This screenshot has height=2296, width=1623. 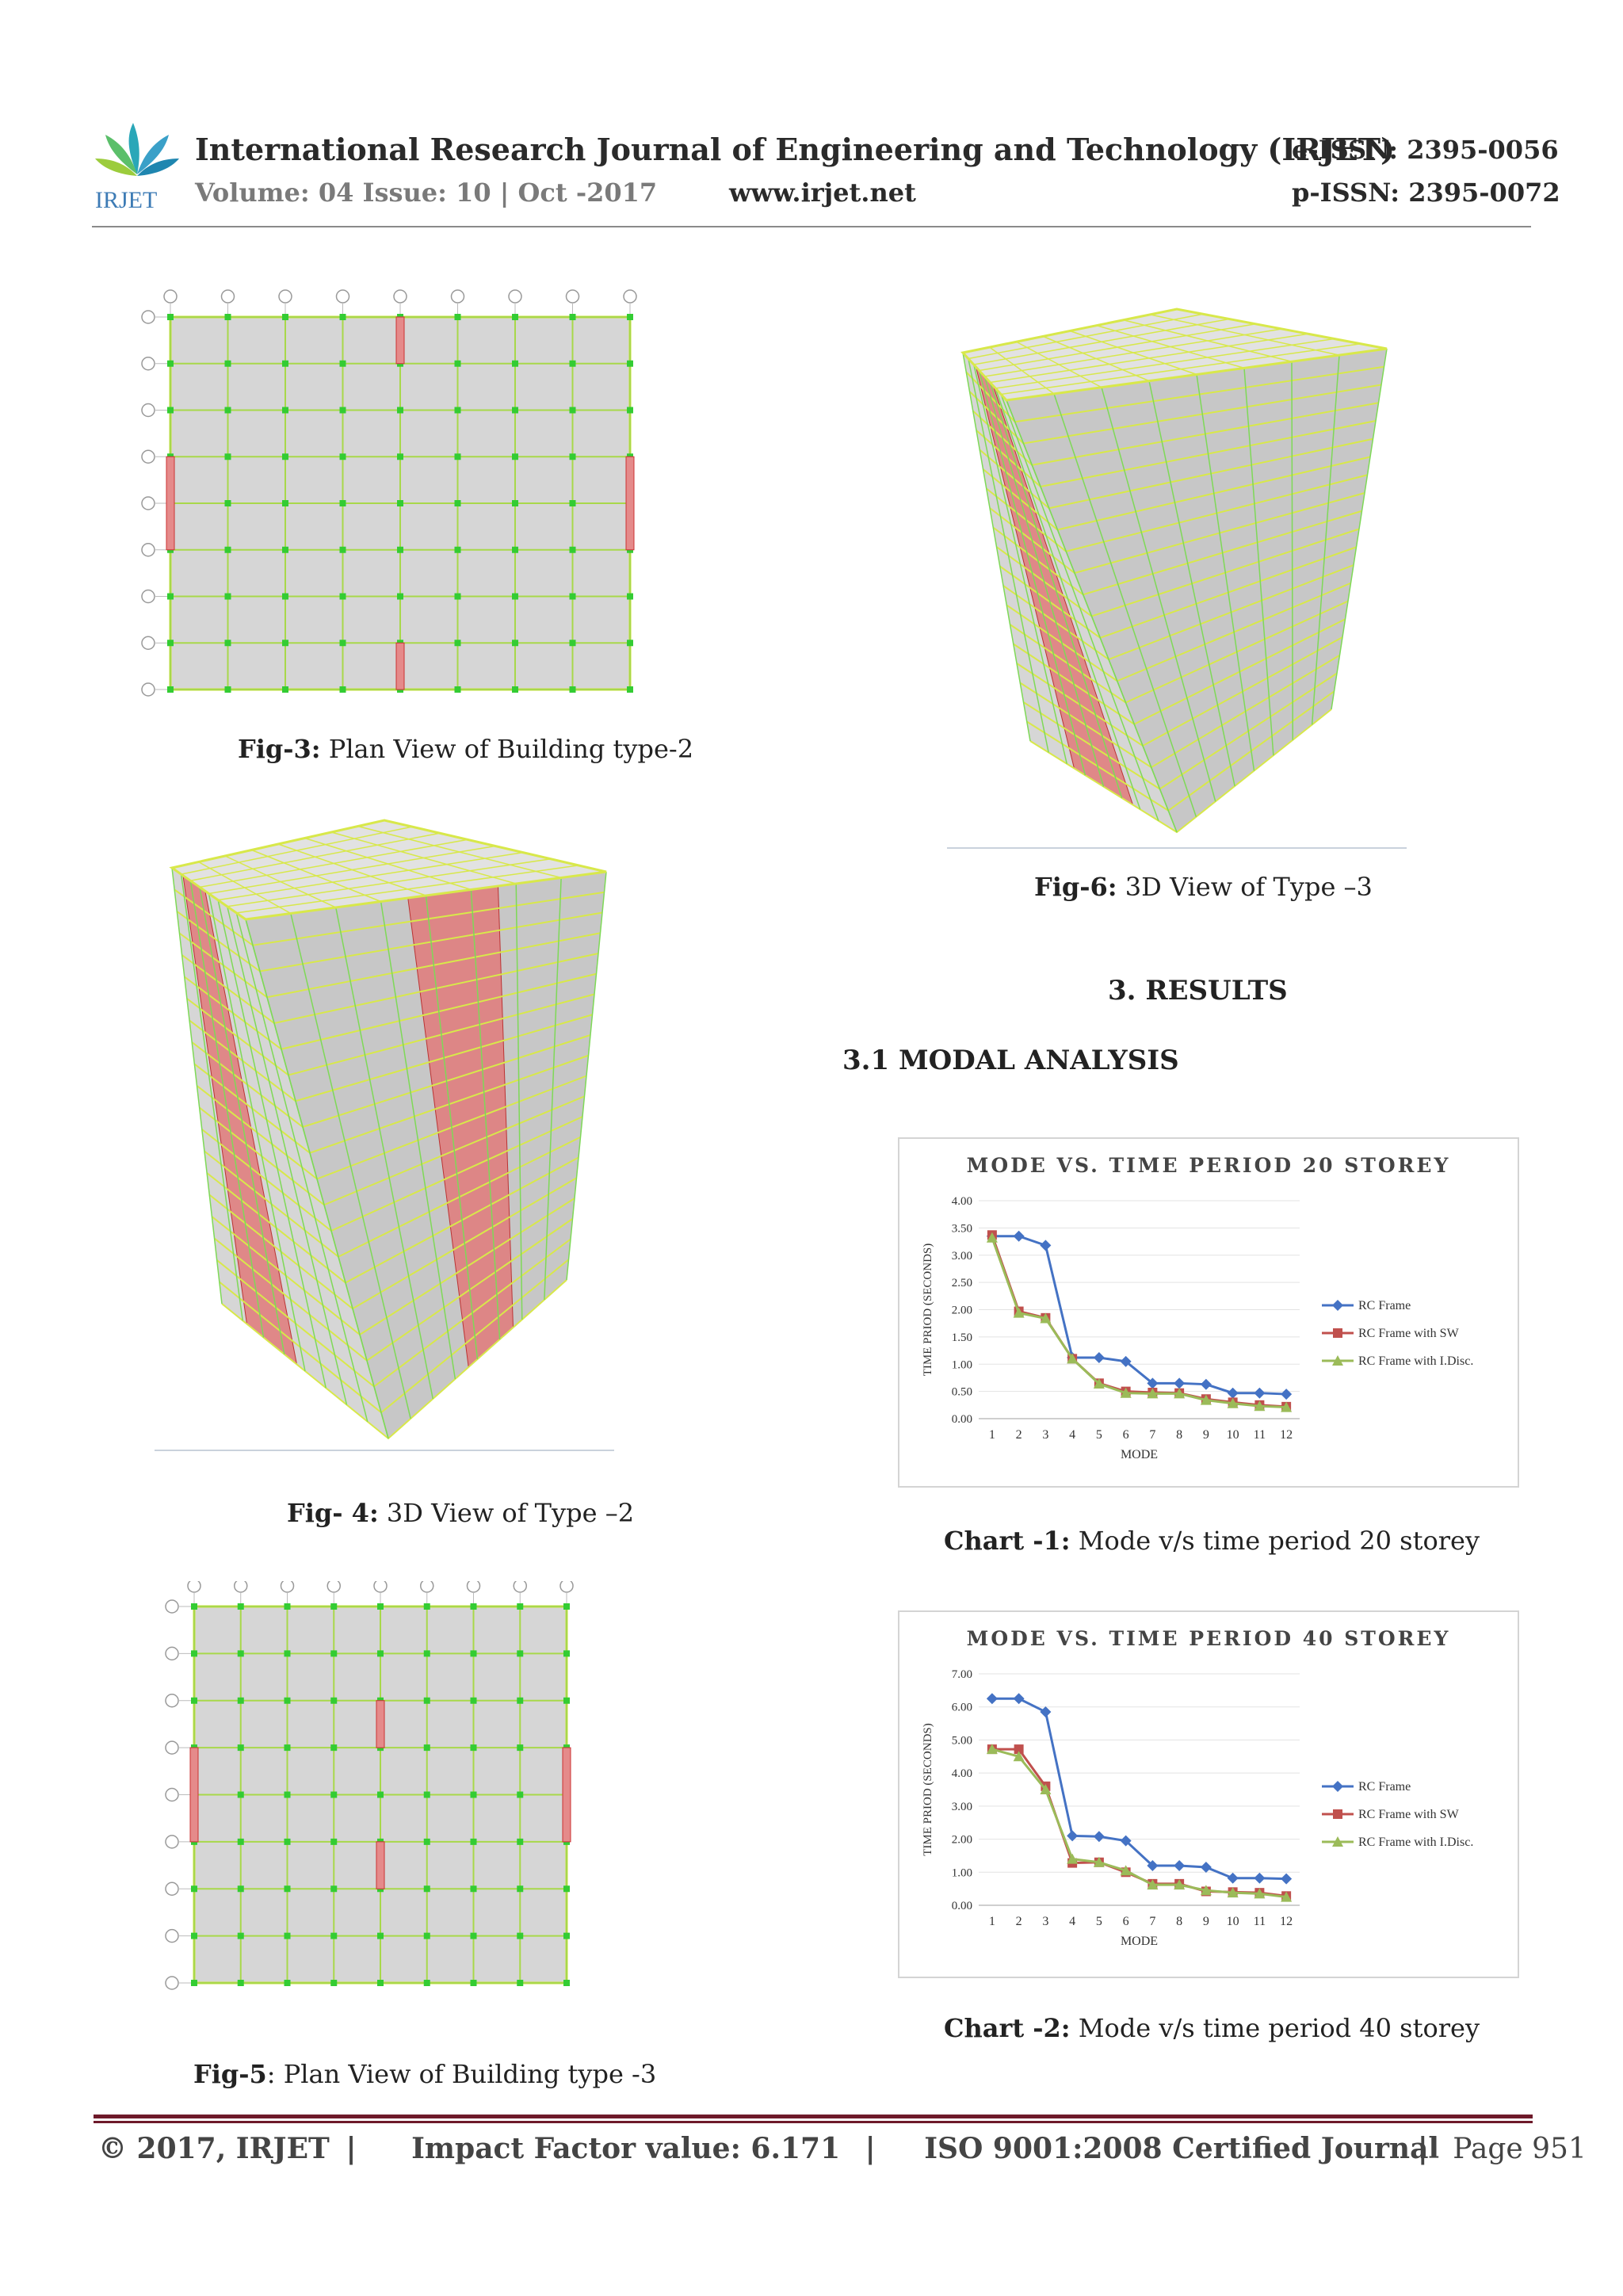 What do you see at coordinates (1206, 1921) in the screenshot?
I see `x-tick-label: 9` at bounding box center [1206, 1921].